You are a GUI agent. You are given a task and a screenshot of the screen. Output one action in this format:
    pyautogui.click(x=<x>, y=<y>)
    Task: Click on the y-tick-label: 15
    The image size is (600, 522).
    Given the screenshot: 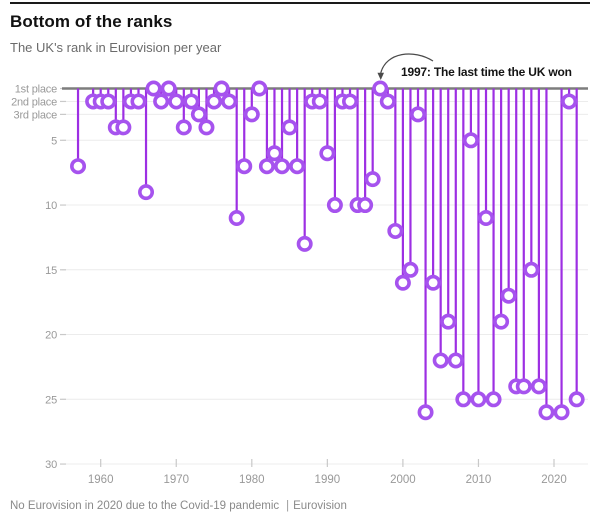 What is the action you would take?
    pyautogui.click(x=51, y=271)
    